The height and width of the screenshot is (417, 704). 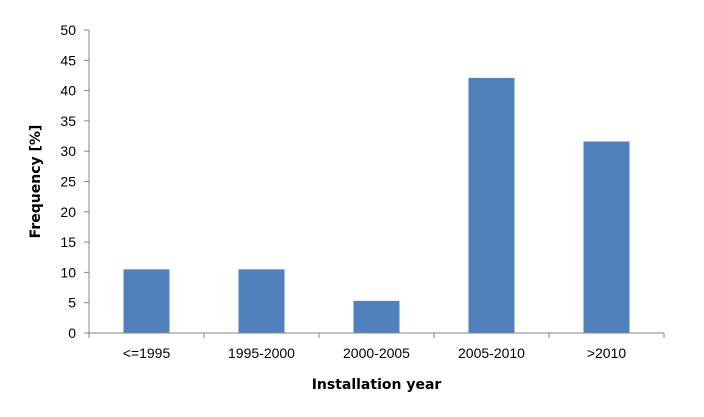 What do you see at coordinates (72, 303) in the screenshot?
I see `y-tick-label: 5` at bounding box center [72, 303].